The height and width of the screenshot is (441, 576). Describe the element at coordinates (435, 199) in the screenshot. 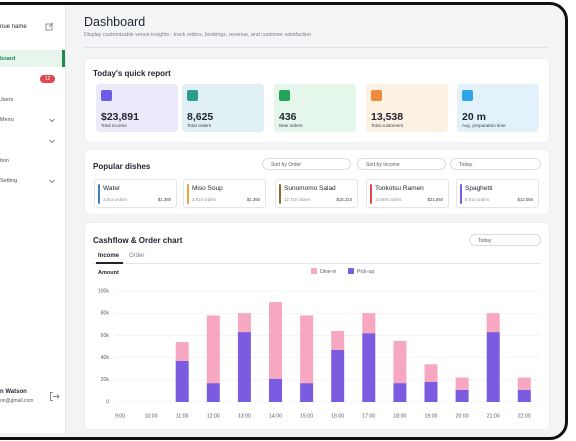

I see `dish-income: $21,560` at that location.